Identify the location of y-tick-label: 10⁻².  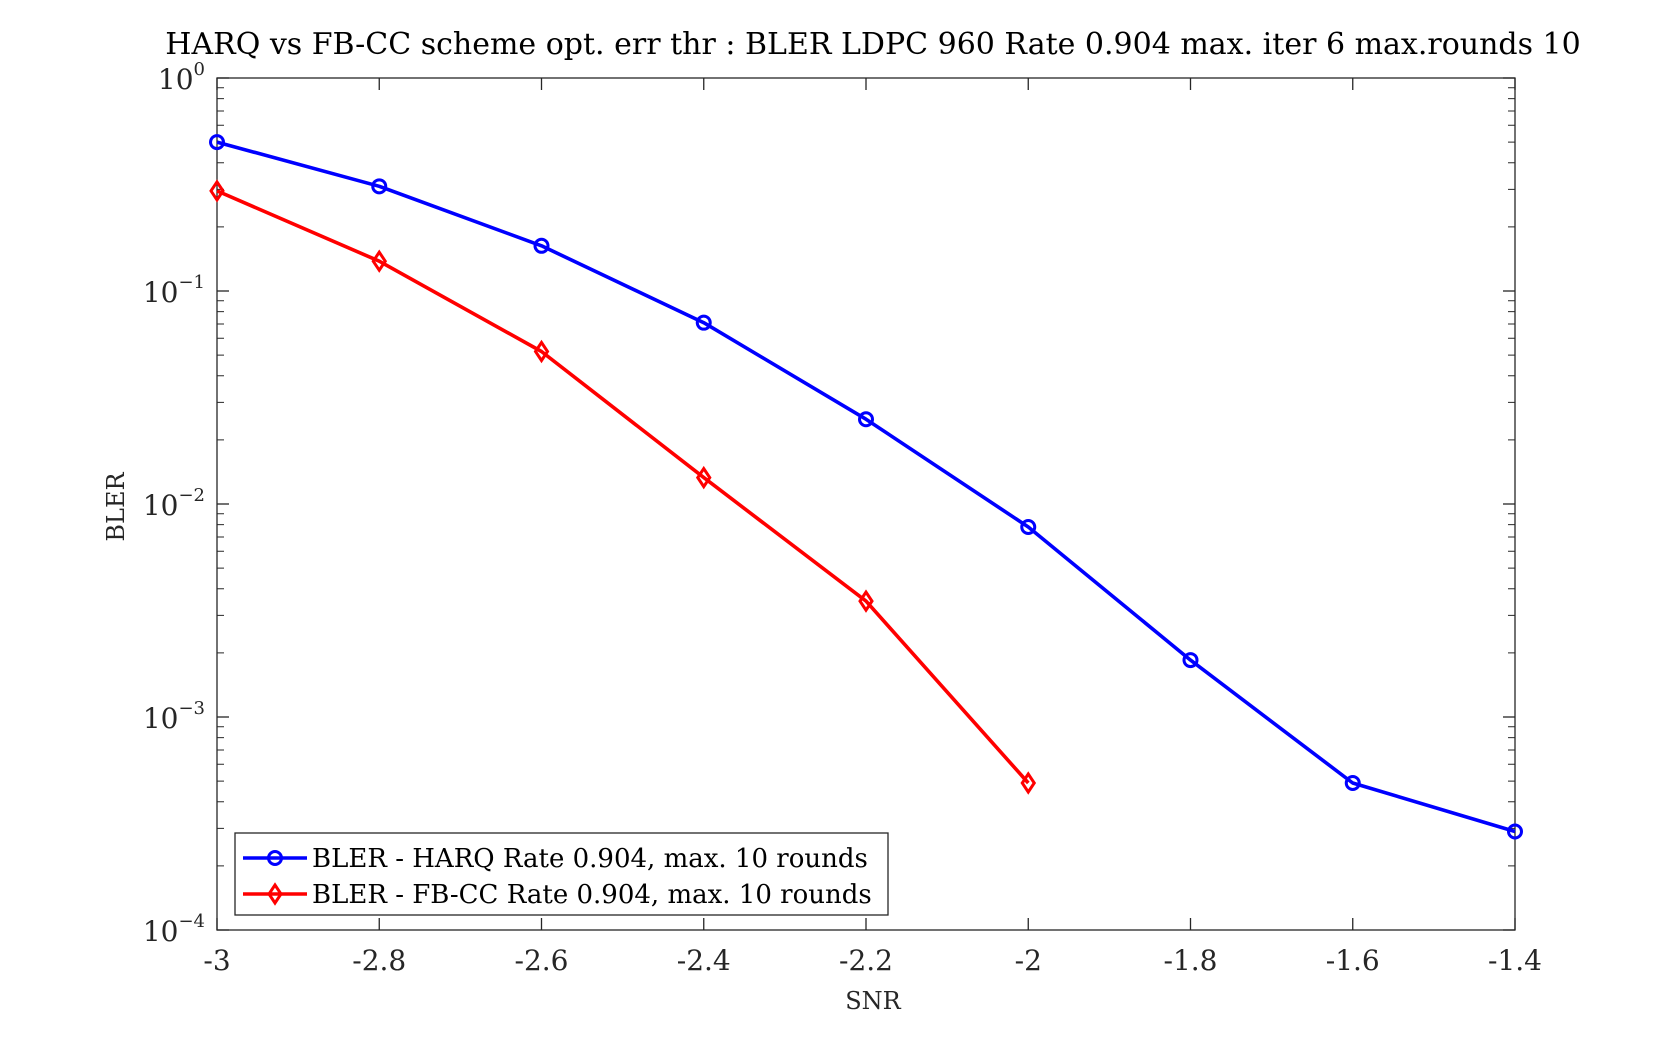
(174, 503).